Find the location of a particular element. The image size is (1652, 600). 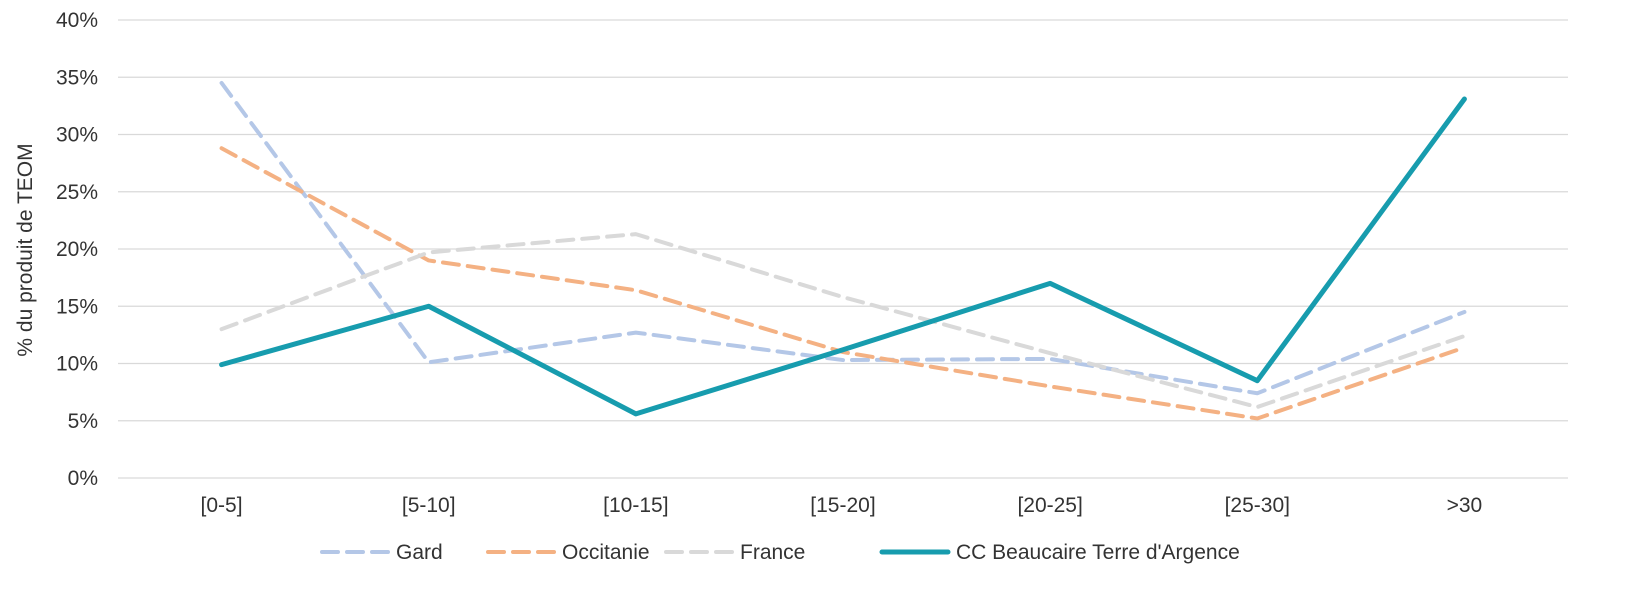

y-tick-label: 0% is located at coordinates (83, 478).